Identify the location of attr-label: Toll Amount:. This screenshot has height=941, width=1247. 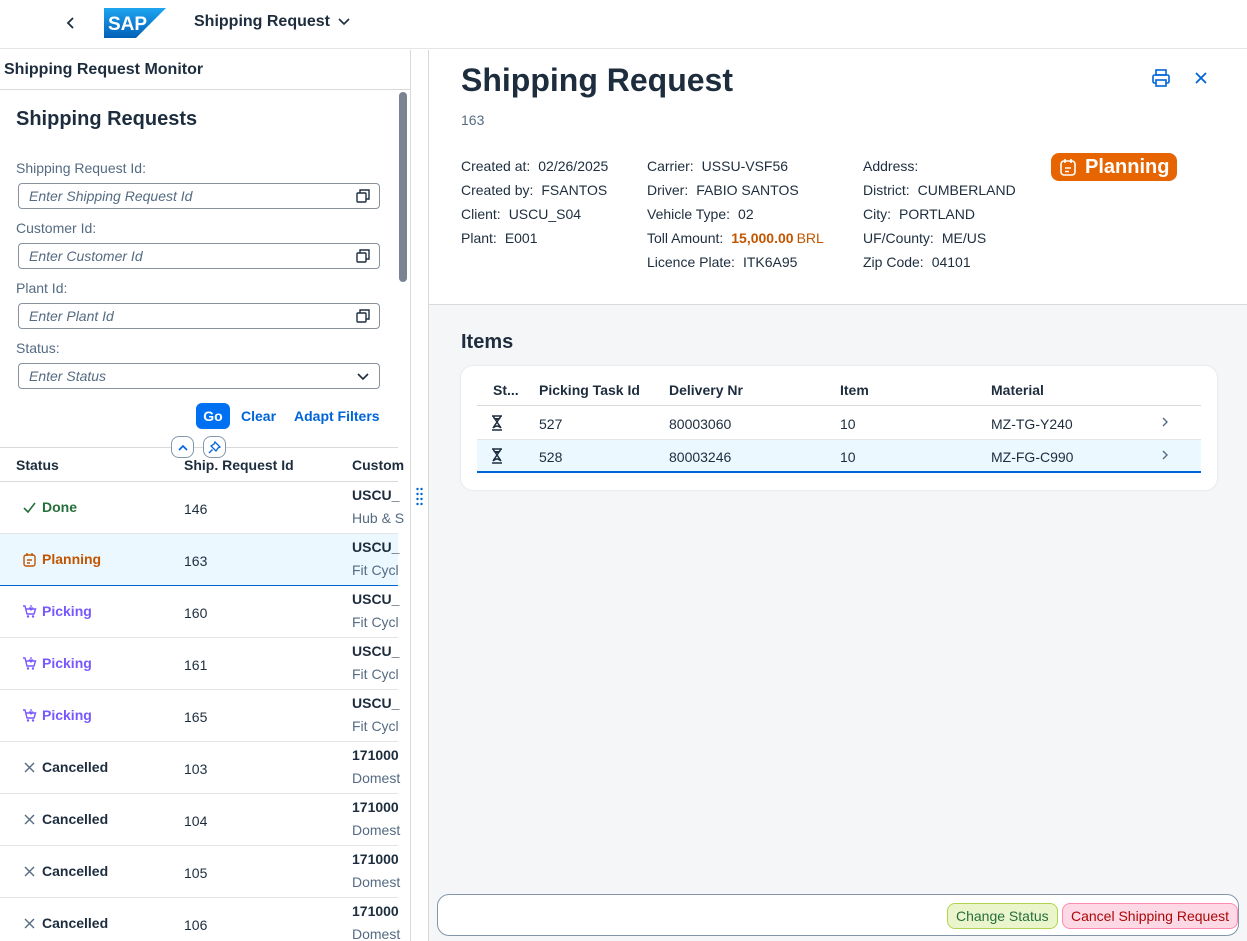
(685, 238).